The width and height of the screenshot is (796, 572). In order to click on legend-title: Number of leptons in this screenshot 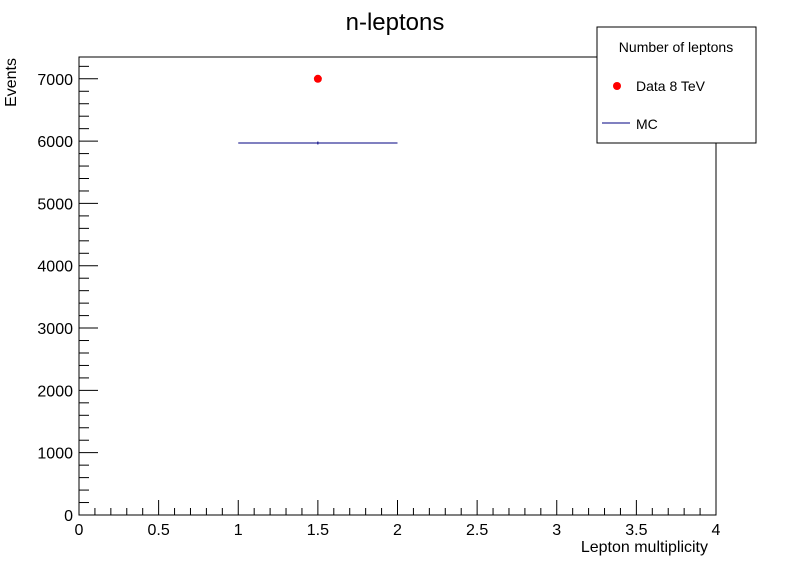, I will do `click(676, 47)`.